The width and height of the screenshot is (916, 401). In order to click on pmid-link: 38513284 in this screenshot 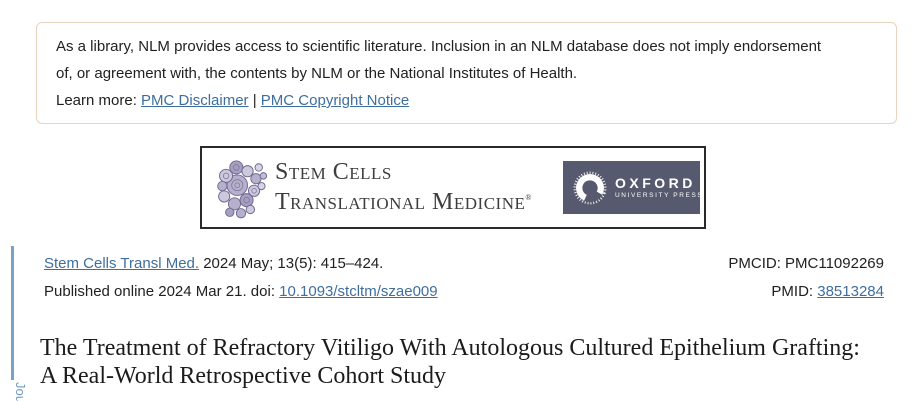, I will do `click(850, 291)`.